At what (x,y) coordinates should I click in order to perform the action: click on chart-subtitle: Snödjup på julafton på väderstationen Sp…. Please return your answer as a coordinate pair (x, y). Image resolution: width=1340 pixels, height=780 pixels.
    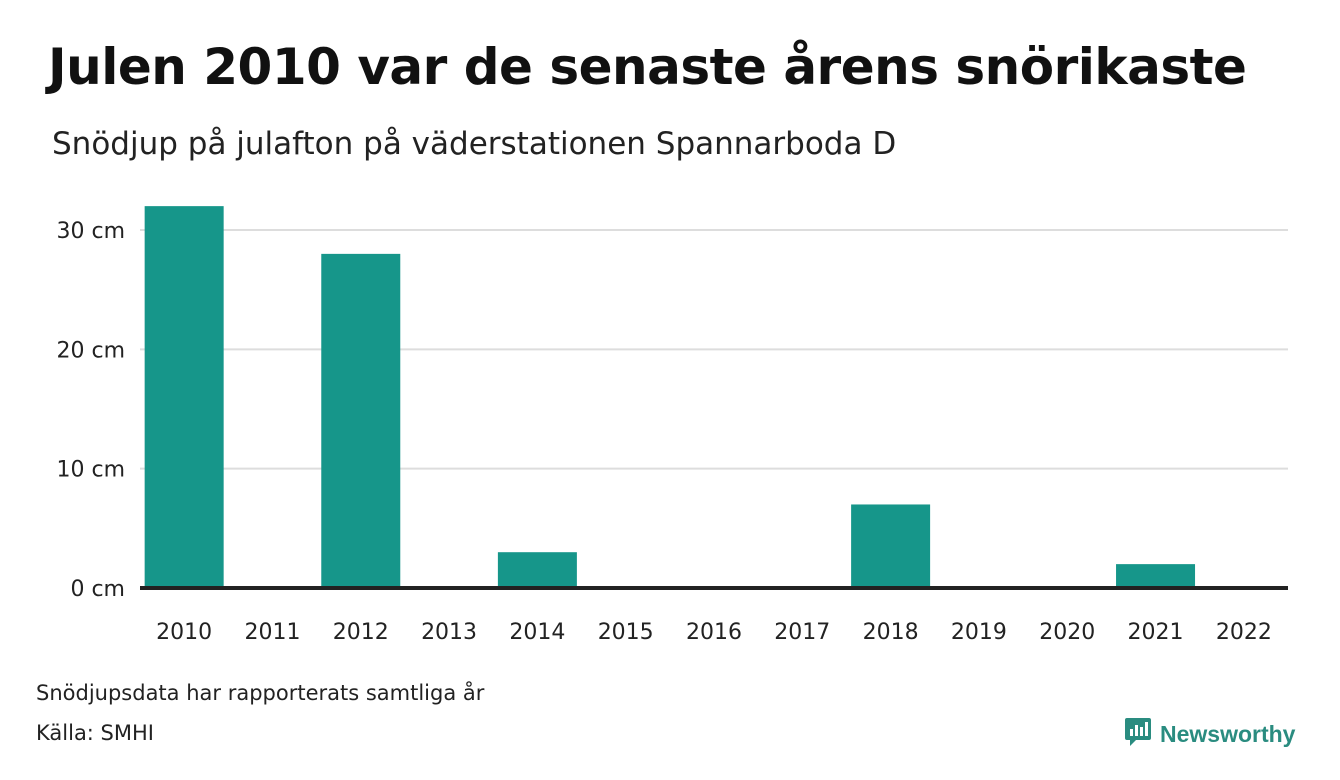
    Looking at the image, I should click on (474, 144).